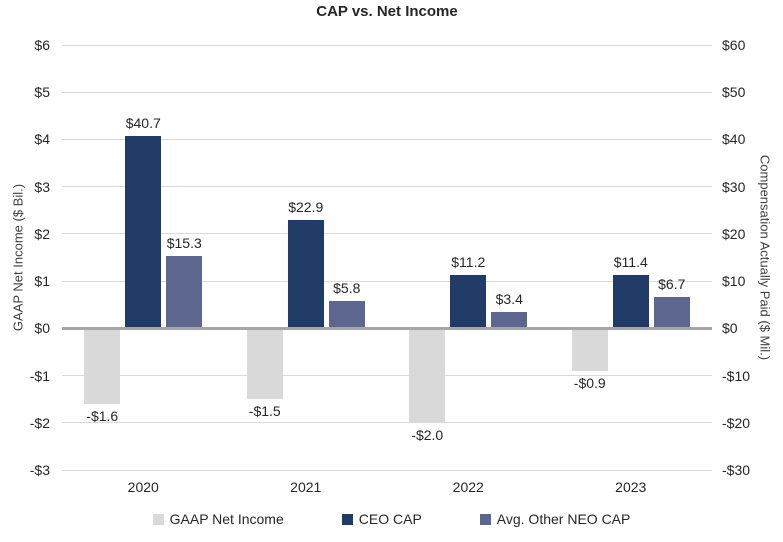  I want to click on data-label: -$2.0, so click(427, 434).